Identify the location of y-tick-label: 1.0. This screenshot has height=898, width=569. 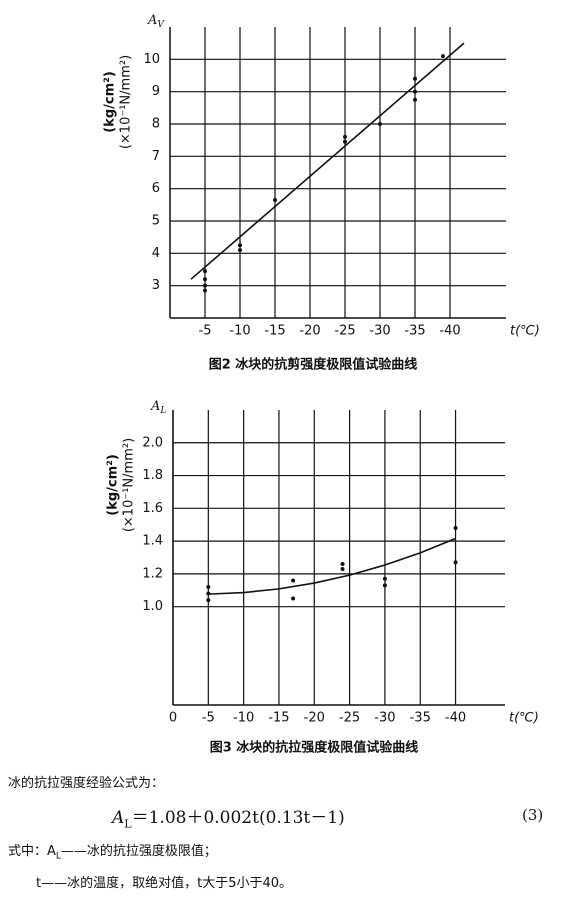
(152, 606).